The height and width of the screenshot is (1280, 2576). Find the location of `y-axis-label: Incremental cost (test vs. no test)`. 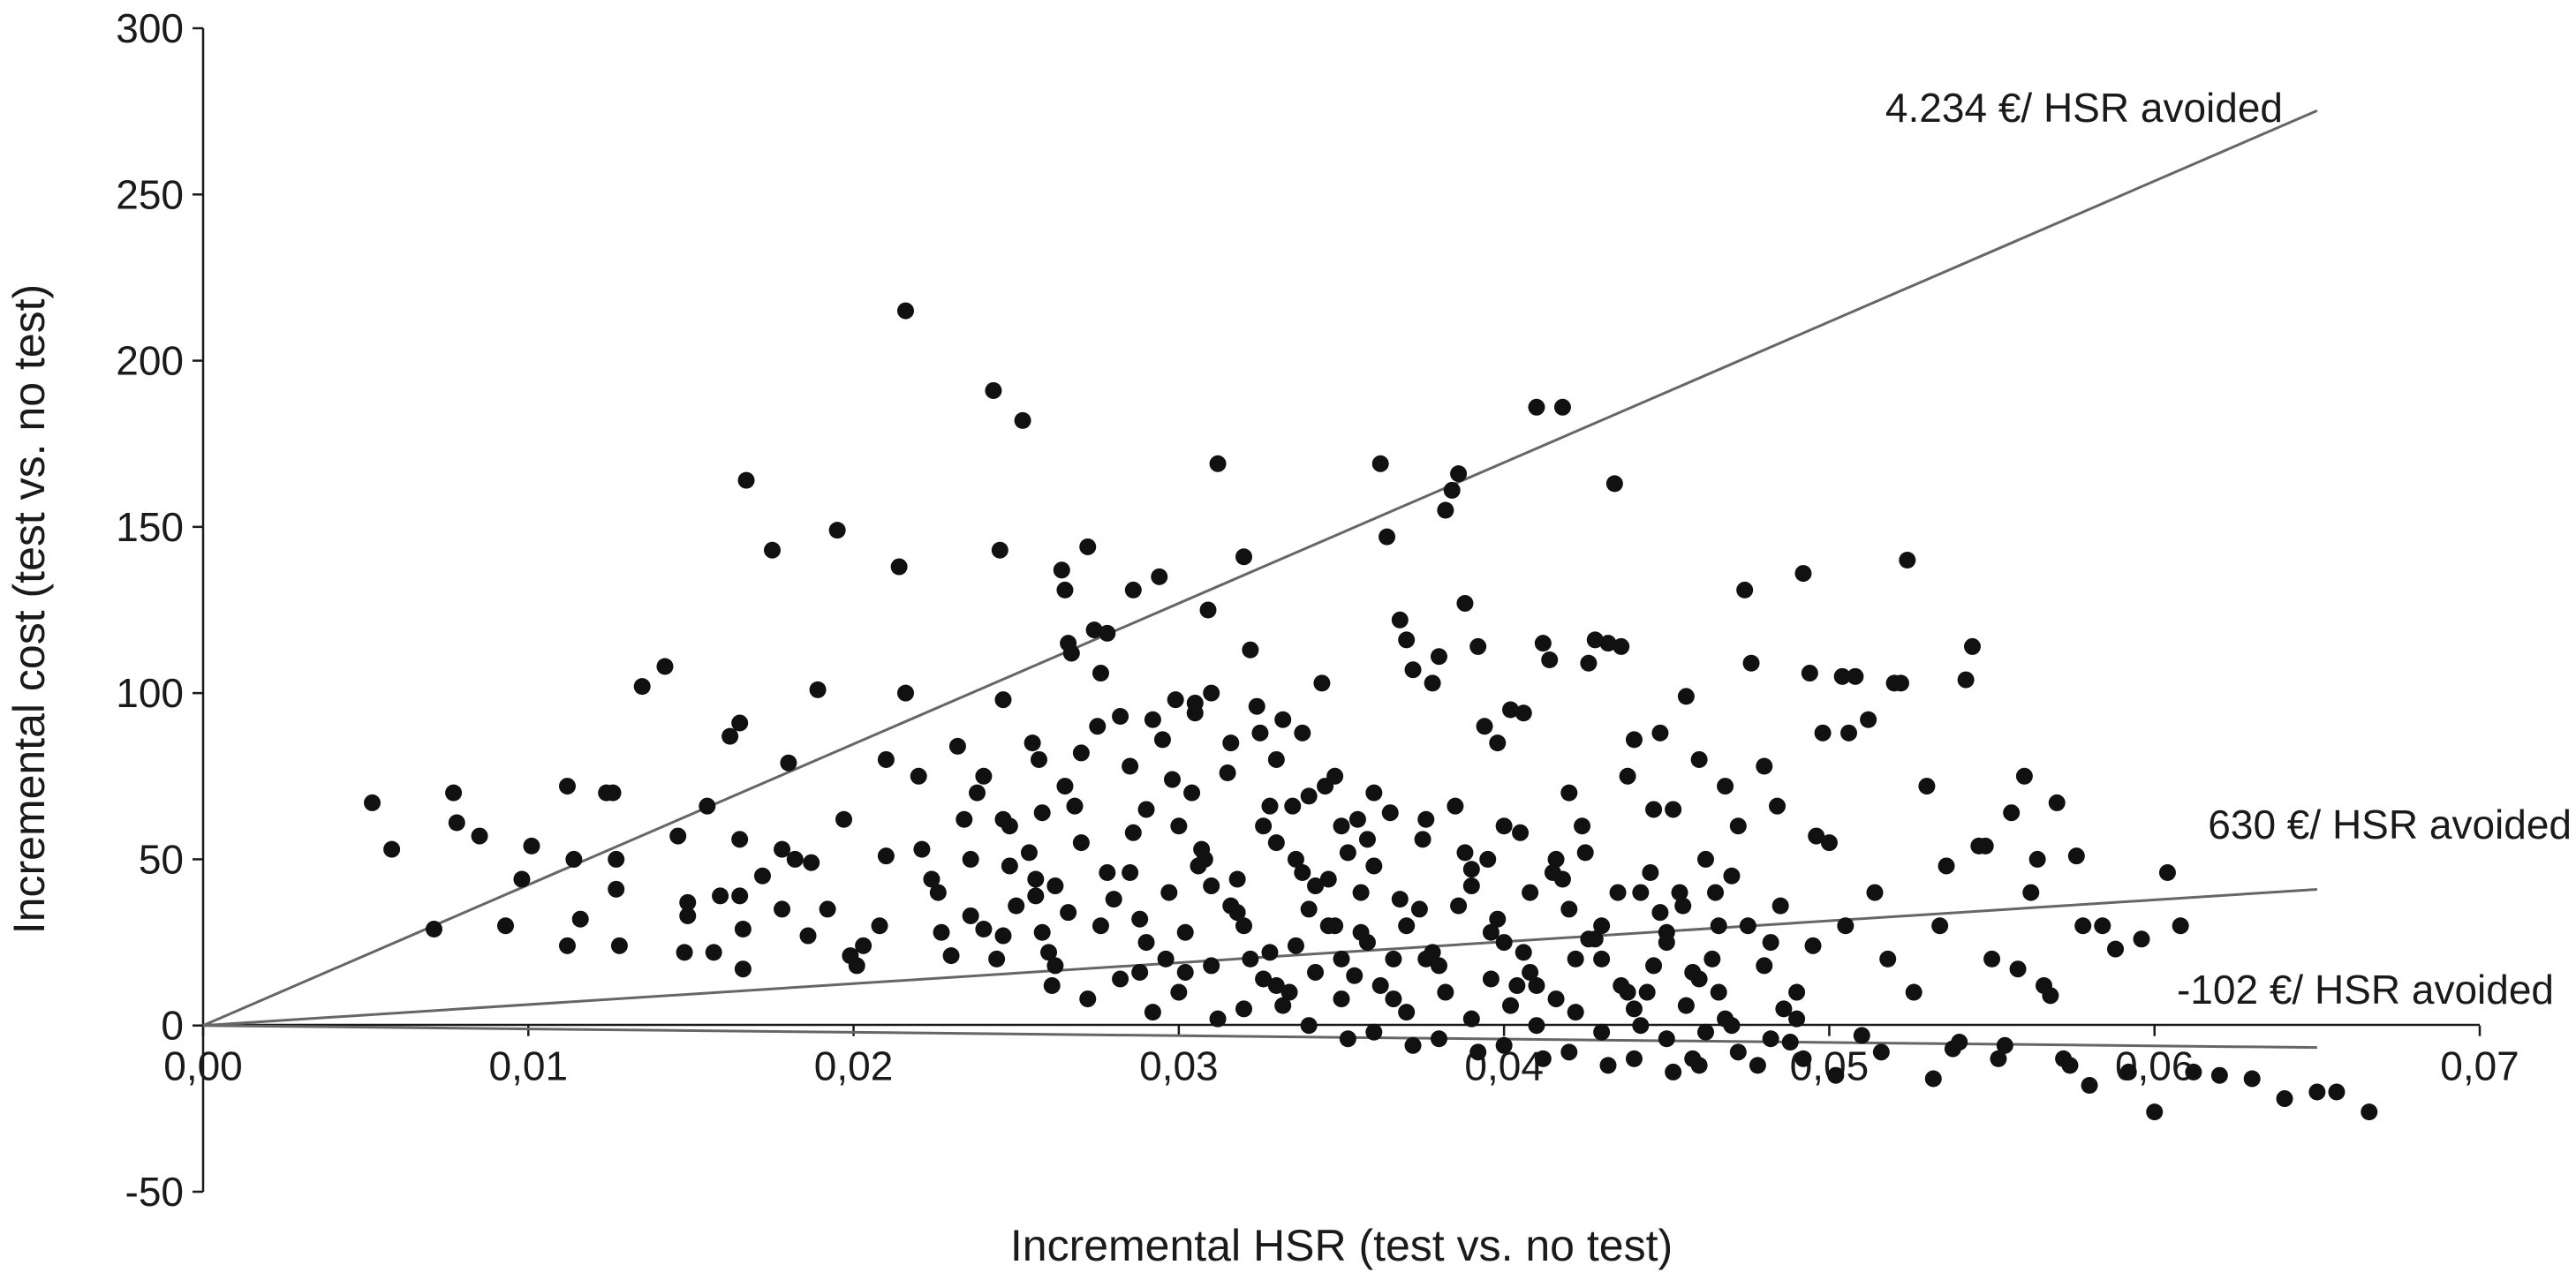

y-axis-label: Incremental cost (test vs. no test) is located at coordinates (29, 609).